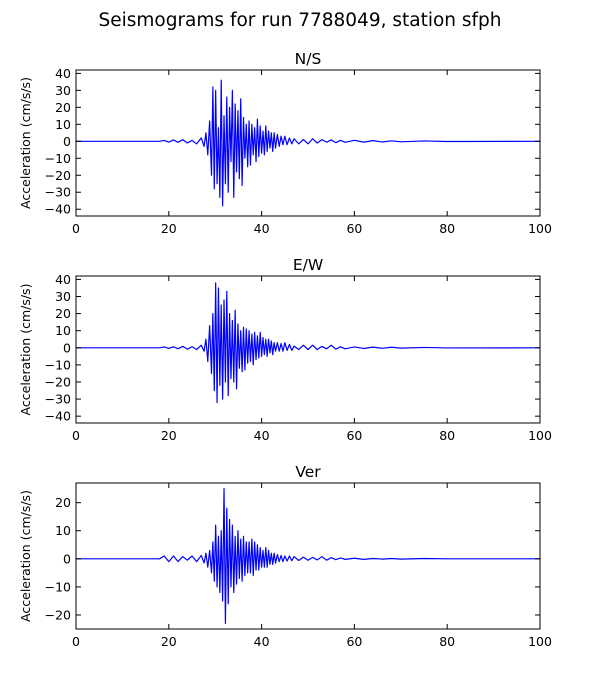  Describe the element at coordinates (308, 472) in the screenshot. I see `panel-title: Ver` at that location.